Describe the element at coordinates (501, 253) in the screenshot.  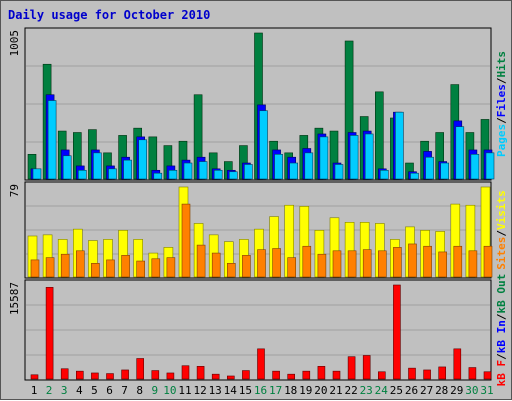
I see `side-label-part: Sites` at that location.